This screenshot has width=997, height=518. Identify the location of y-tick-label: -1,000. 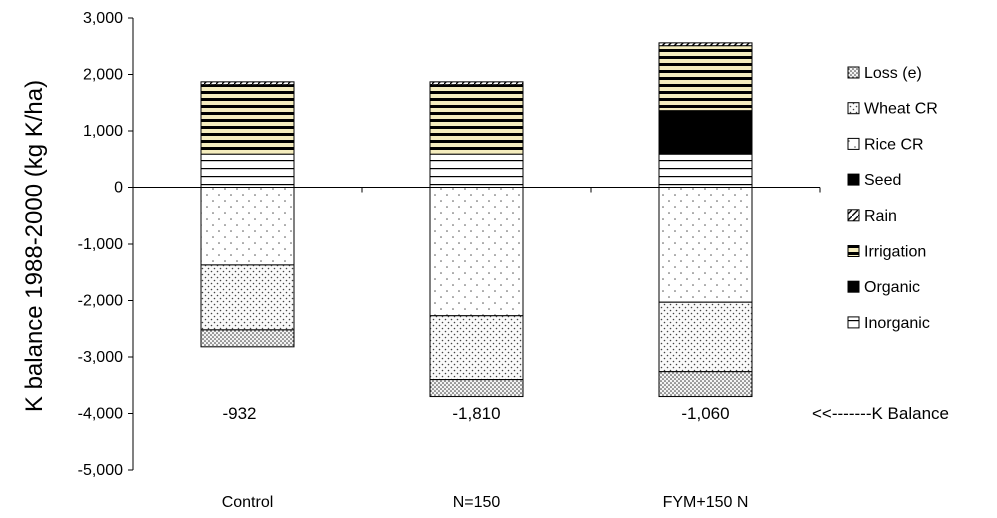
(100, 244).